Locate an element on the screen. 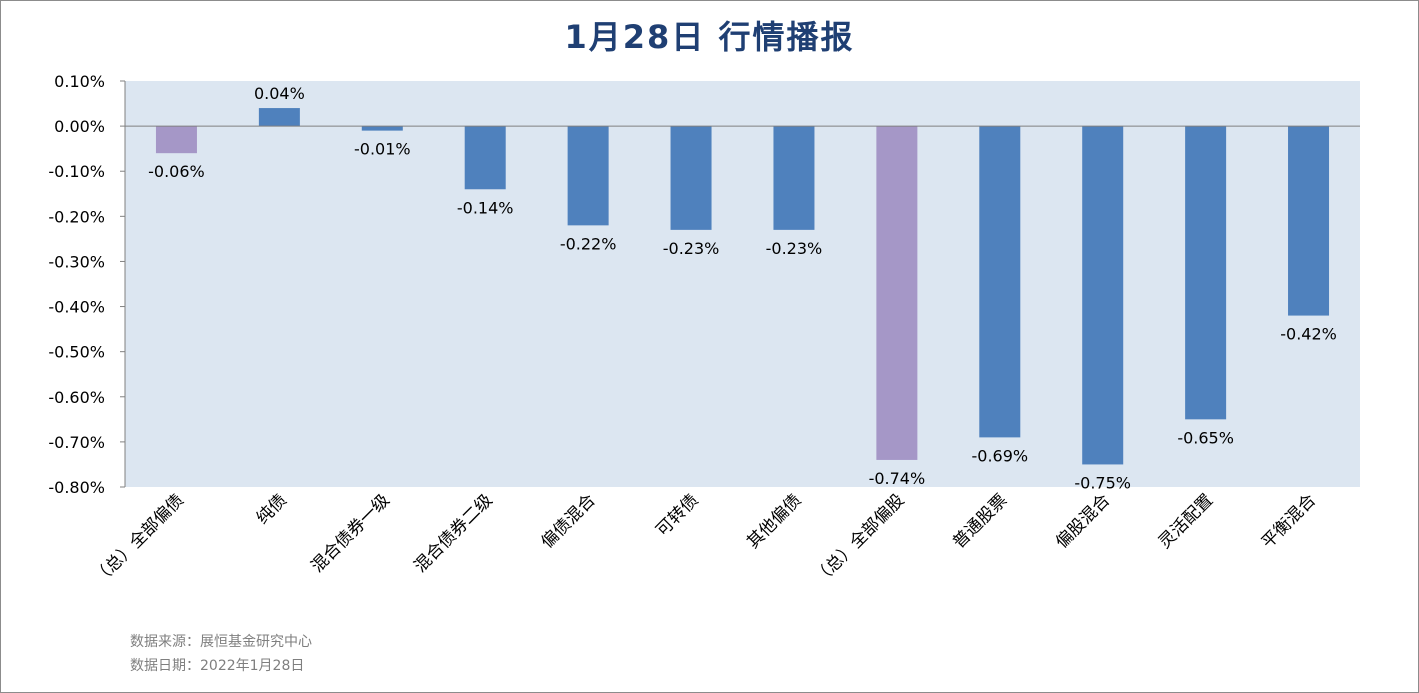 The width and height of the screenshot is (1419, 693). data-label: -0.06% is located at coordinates (176, 171).